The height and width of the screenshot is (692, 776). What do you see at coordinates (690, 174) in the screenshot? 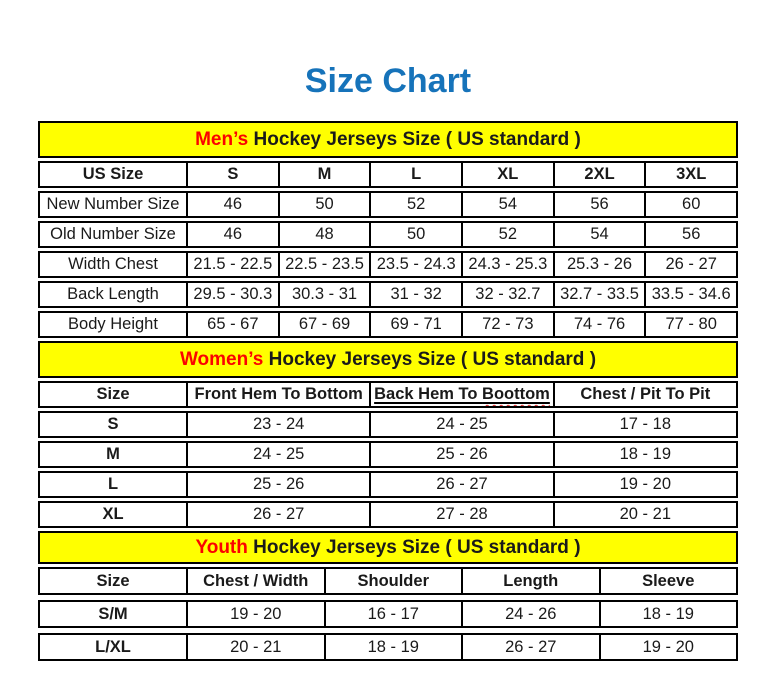
I see `header-cell: 3XL` at bounding box center [690, 174].